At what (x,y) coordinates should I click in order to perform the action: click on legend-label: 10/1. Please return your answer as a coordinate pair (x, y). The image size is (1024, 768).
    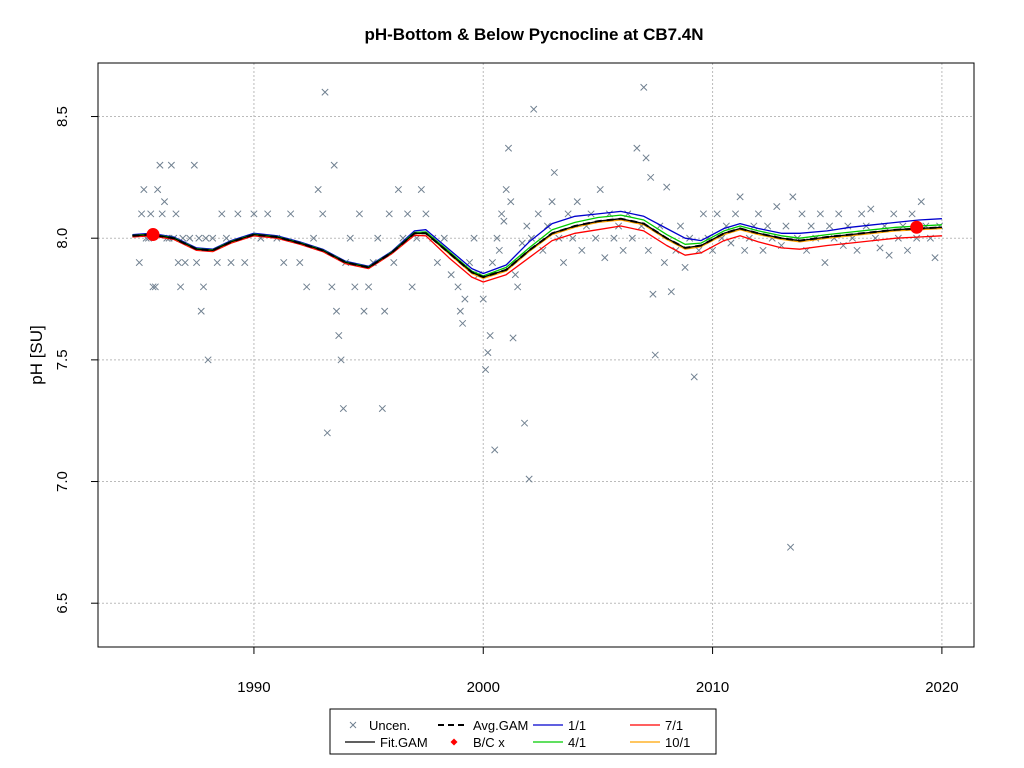
    Looking at the image, I should click on (677, 742).